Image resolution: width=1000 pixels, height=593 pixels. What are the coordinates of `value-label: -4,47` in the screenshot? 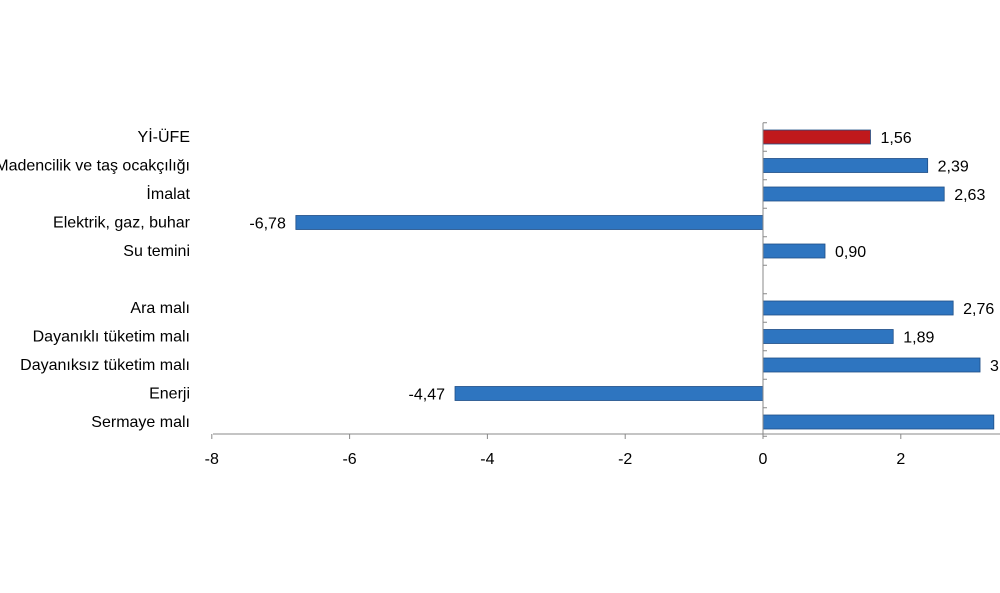 It's located at (427, 395).